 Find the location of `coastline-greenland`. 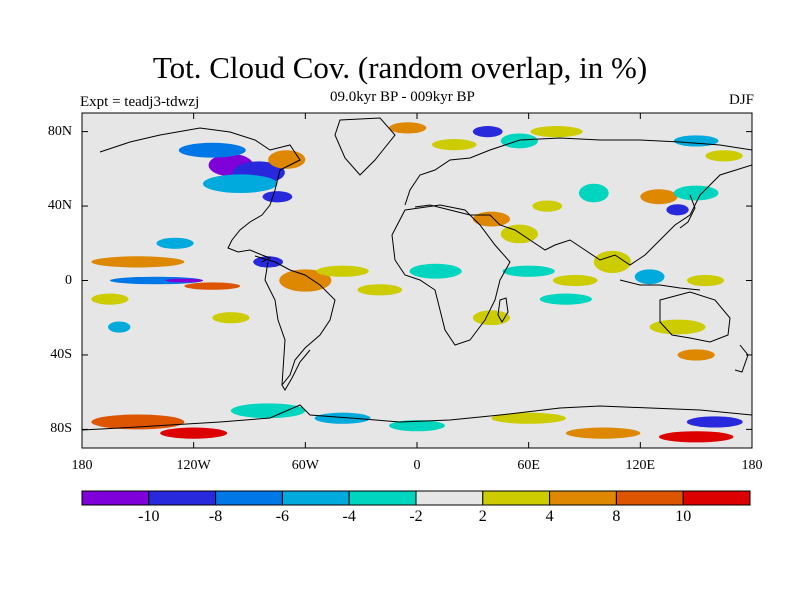

coastline-greenland is located at coordinates (365, 146).